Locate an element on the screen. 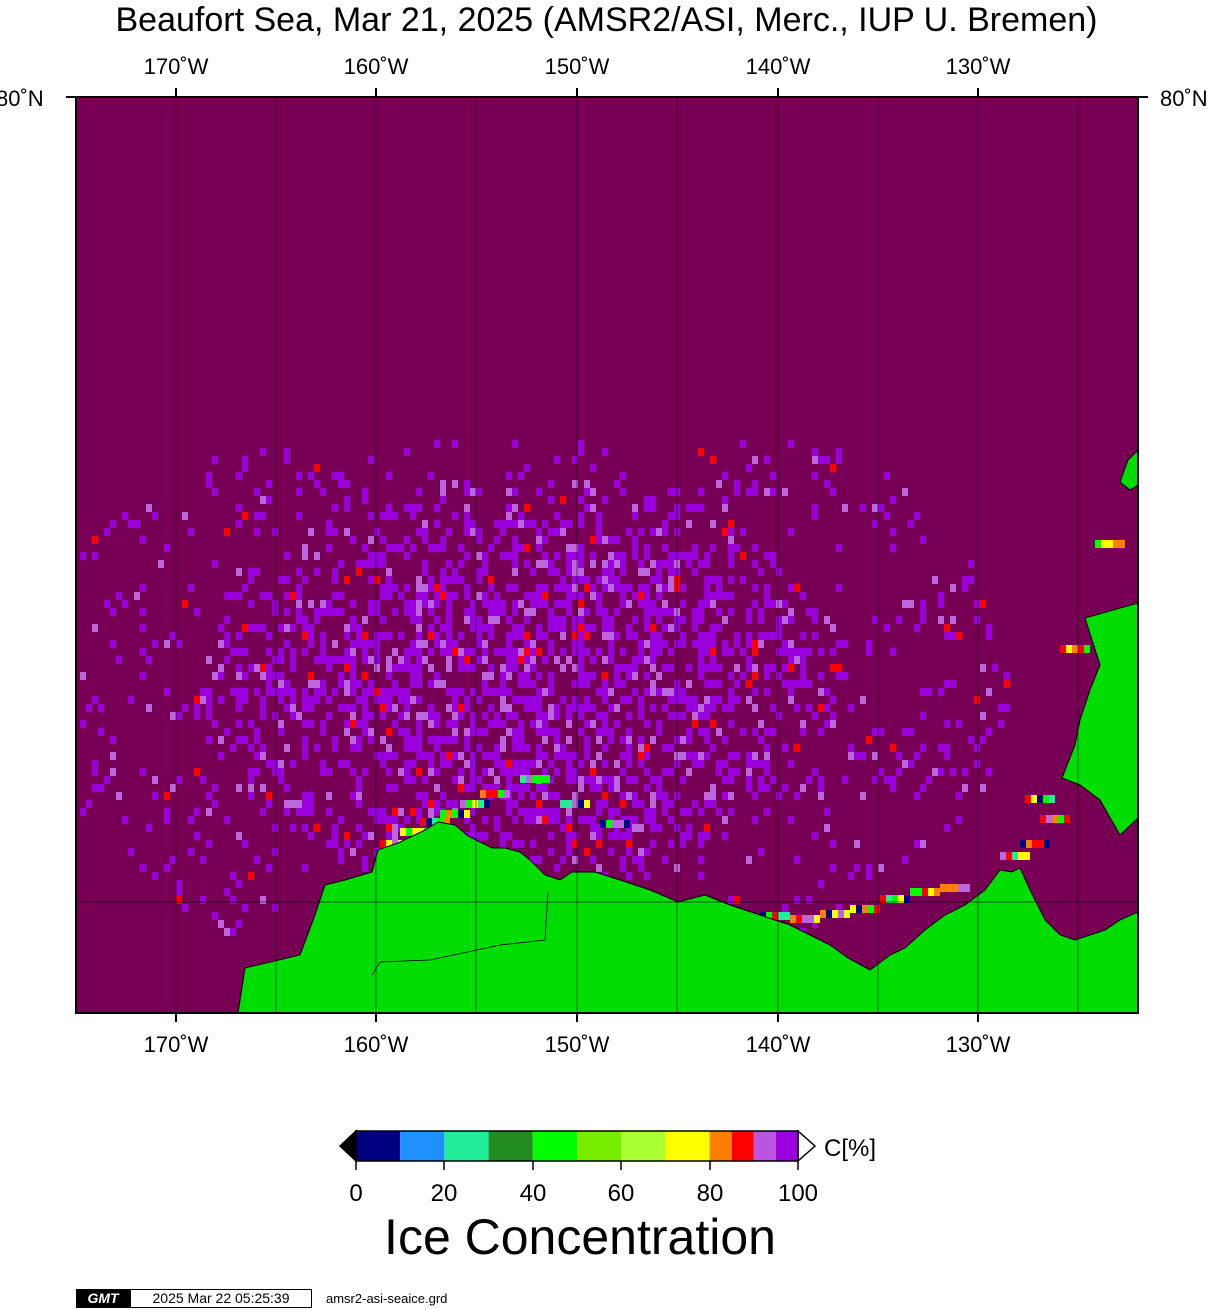  plot-timestamp: 2025 Mar 22 05:25:39 is located at coordinates (221, 1298).